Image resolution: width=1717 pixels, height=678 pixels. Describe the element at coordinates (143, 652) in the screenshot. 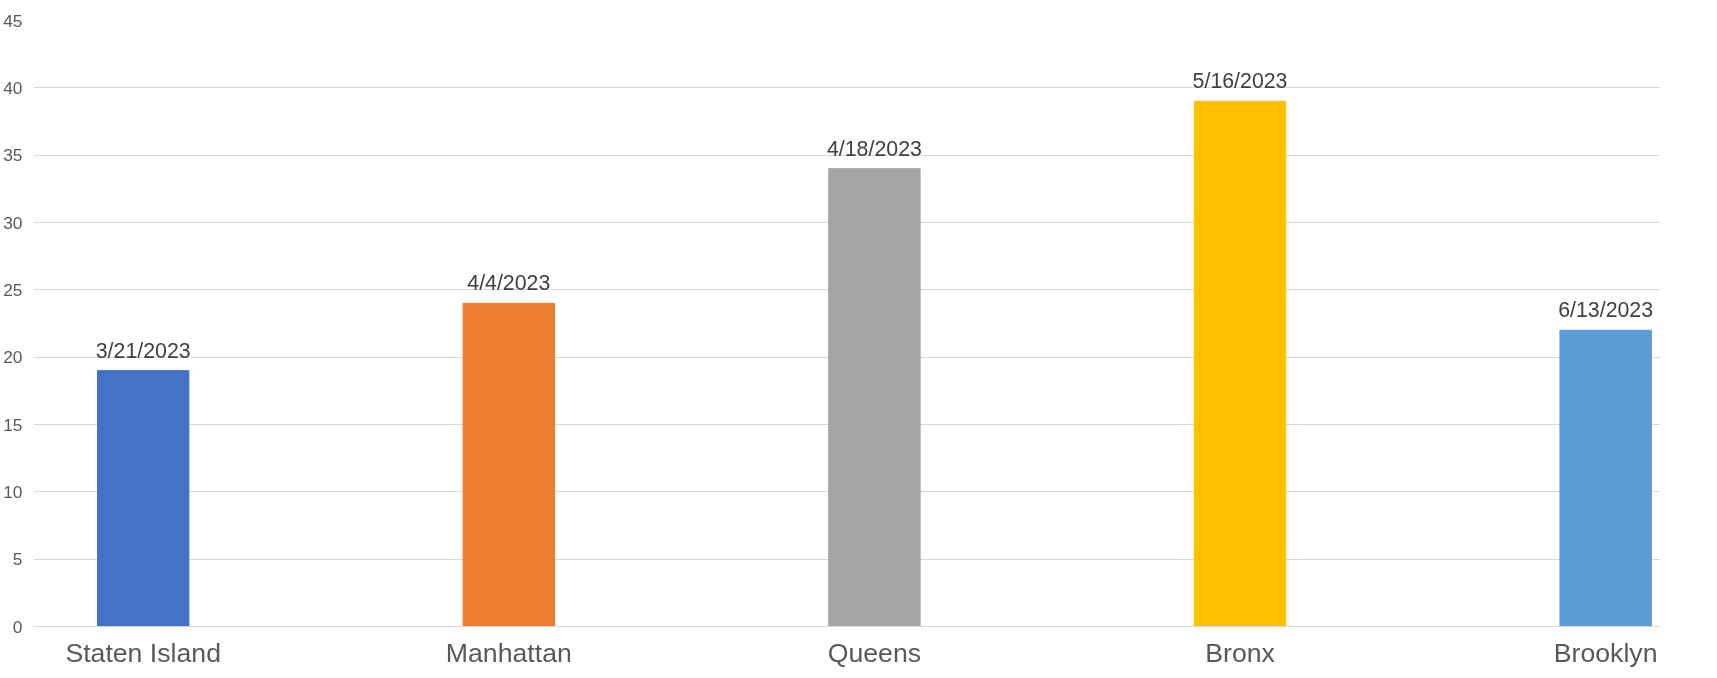

I see `x-tick-label: Staten Island` at that location.